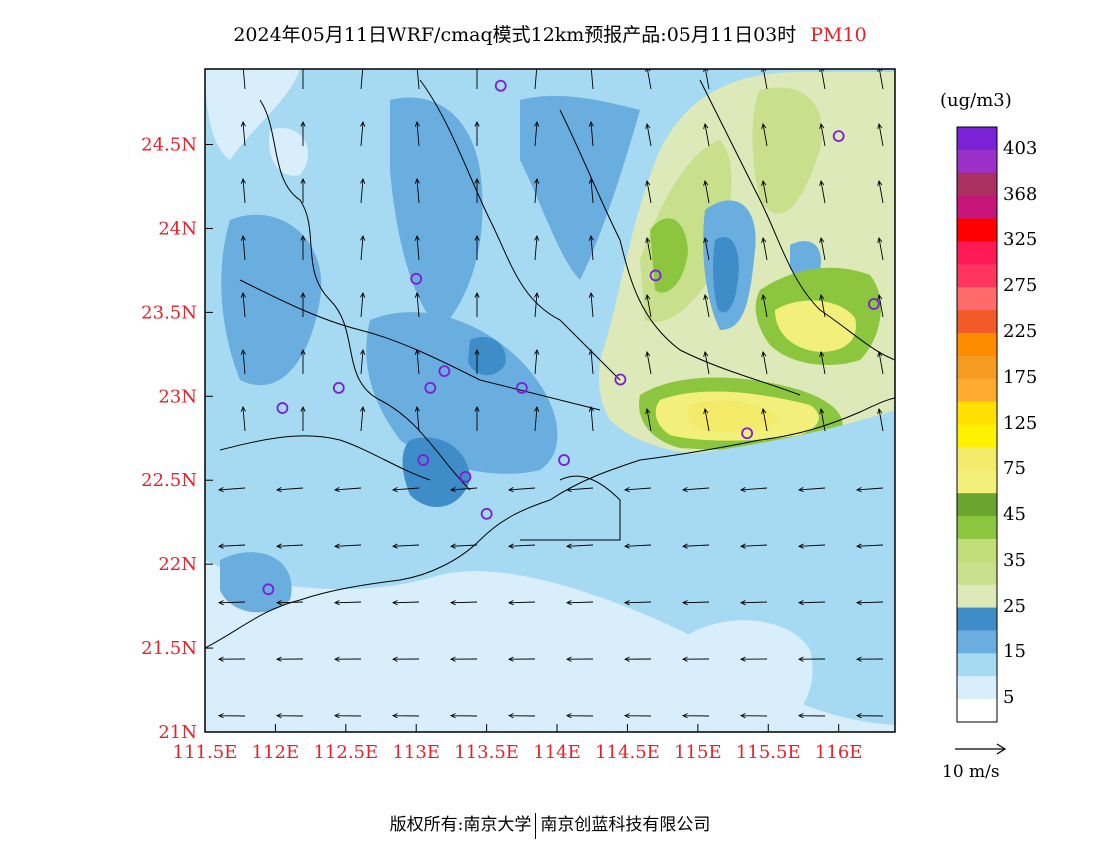 This screenshot has width=1100, height=850. Describe the element at coordinates (252, 114) in the screenshot. I see `field-nw-light` at that location.